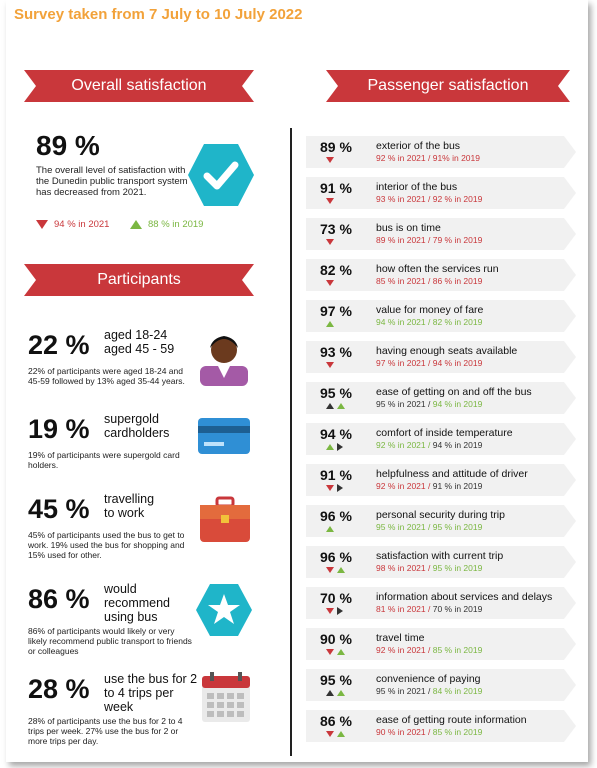 The width and height of the screenshot is (597, 768). What do you see at coordinates (336, 598) in the screenshot?
I see `row-pct: 70 %` at bounding box center [336, 598].